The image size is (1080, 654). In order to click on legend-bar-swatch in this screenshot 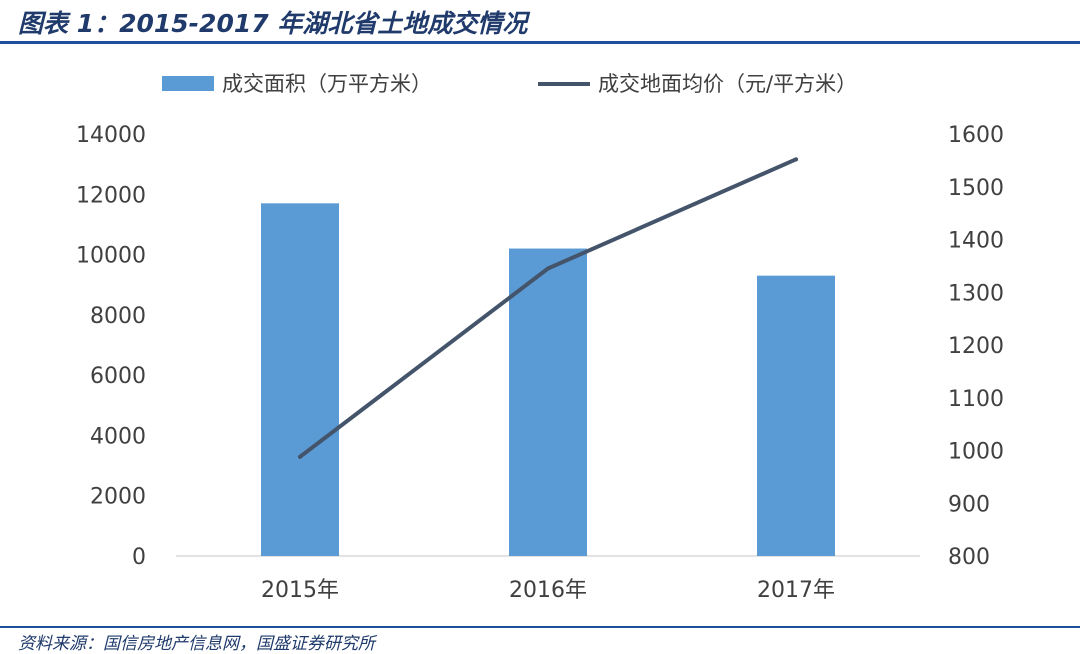, I will do `click(188, 83)`.